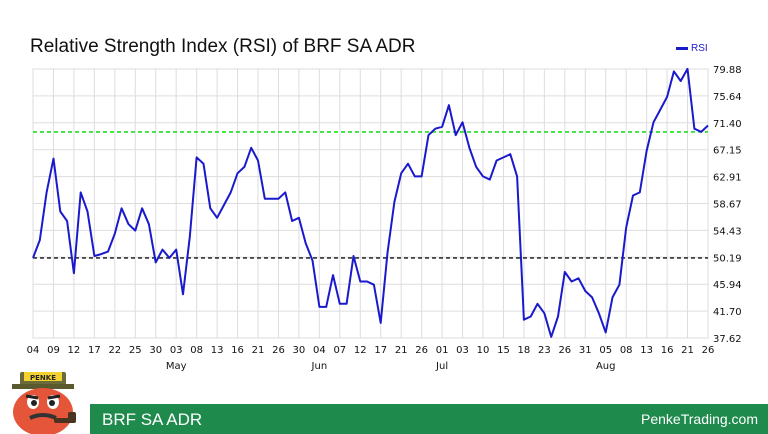 The height and width of the screenshot is (434, 768). Describe the element at coordinates (727, 339) in the screenshot. I see `y-tick-label: 37.62` at that location.